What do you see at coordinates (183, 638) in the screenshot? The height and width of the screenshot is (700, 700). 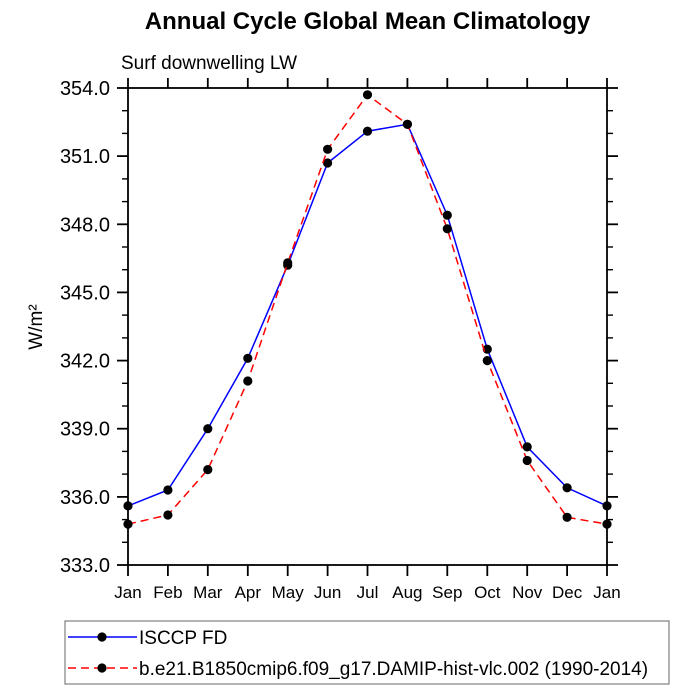 I see `legend-label: ISCCP FD` at bounding box center [183, 638].